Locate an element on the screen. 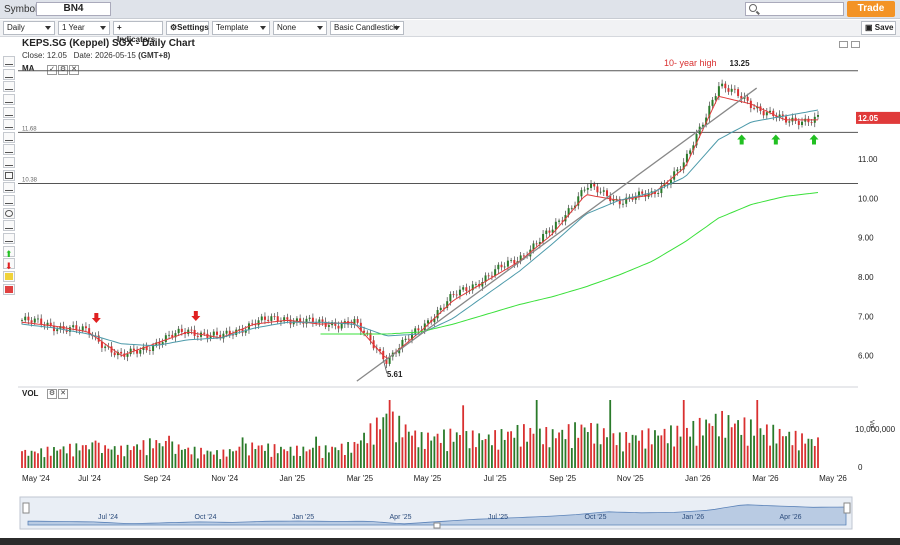  tool-eraser is located at coordinates (9, 289).